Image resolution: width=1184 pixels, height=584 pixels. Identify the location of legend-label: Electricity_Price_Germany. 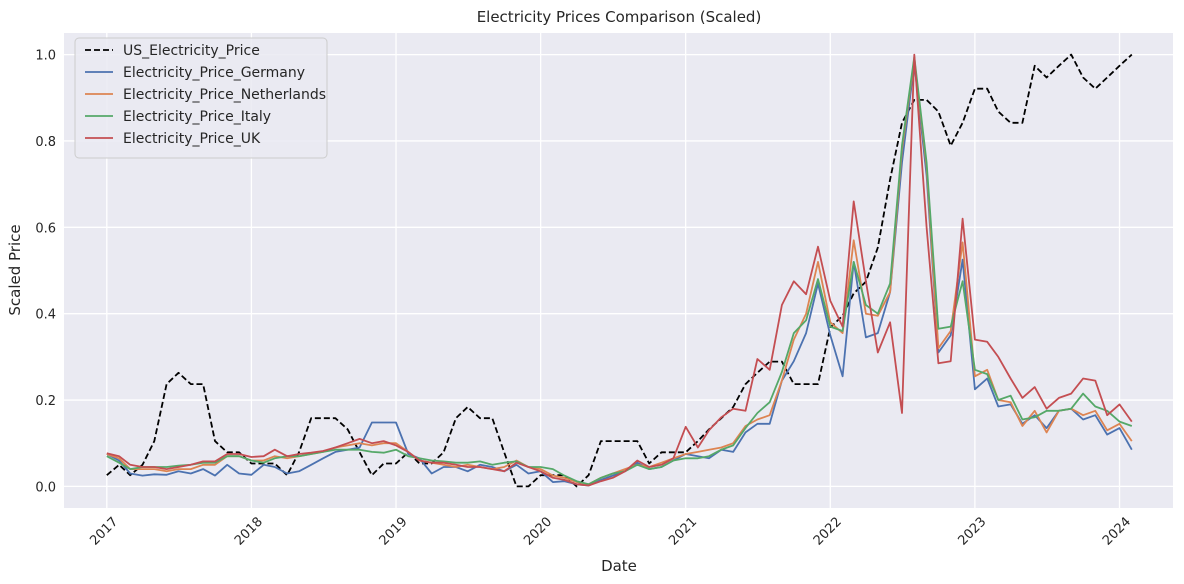
(214, 73).